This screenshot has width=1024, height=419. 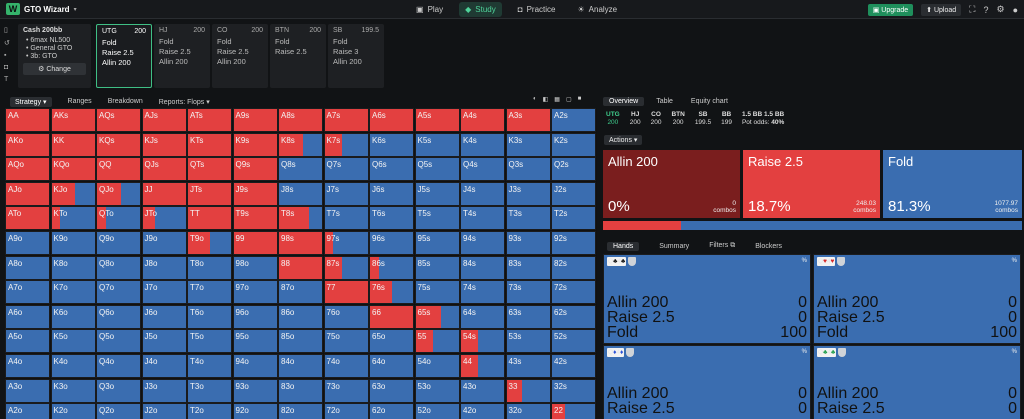 I want to click on hand-cell: K6s, so click(x=391, y=144).